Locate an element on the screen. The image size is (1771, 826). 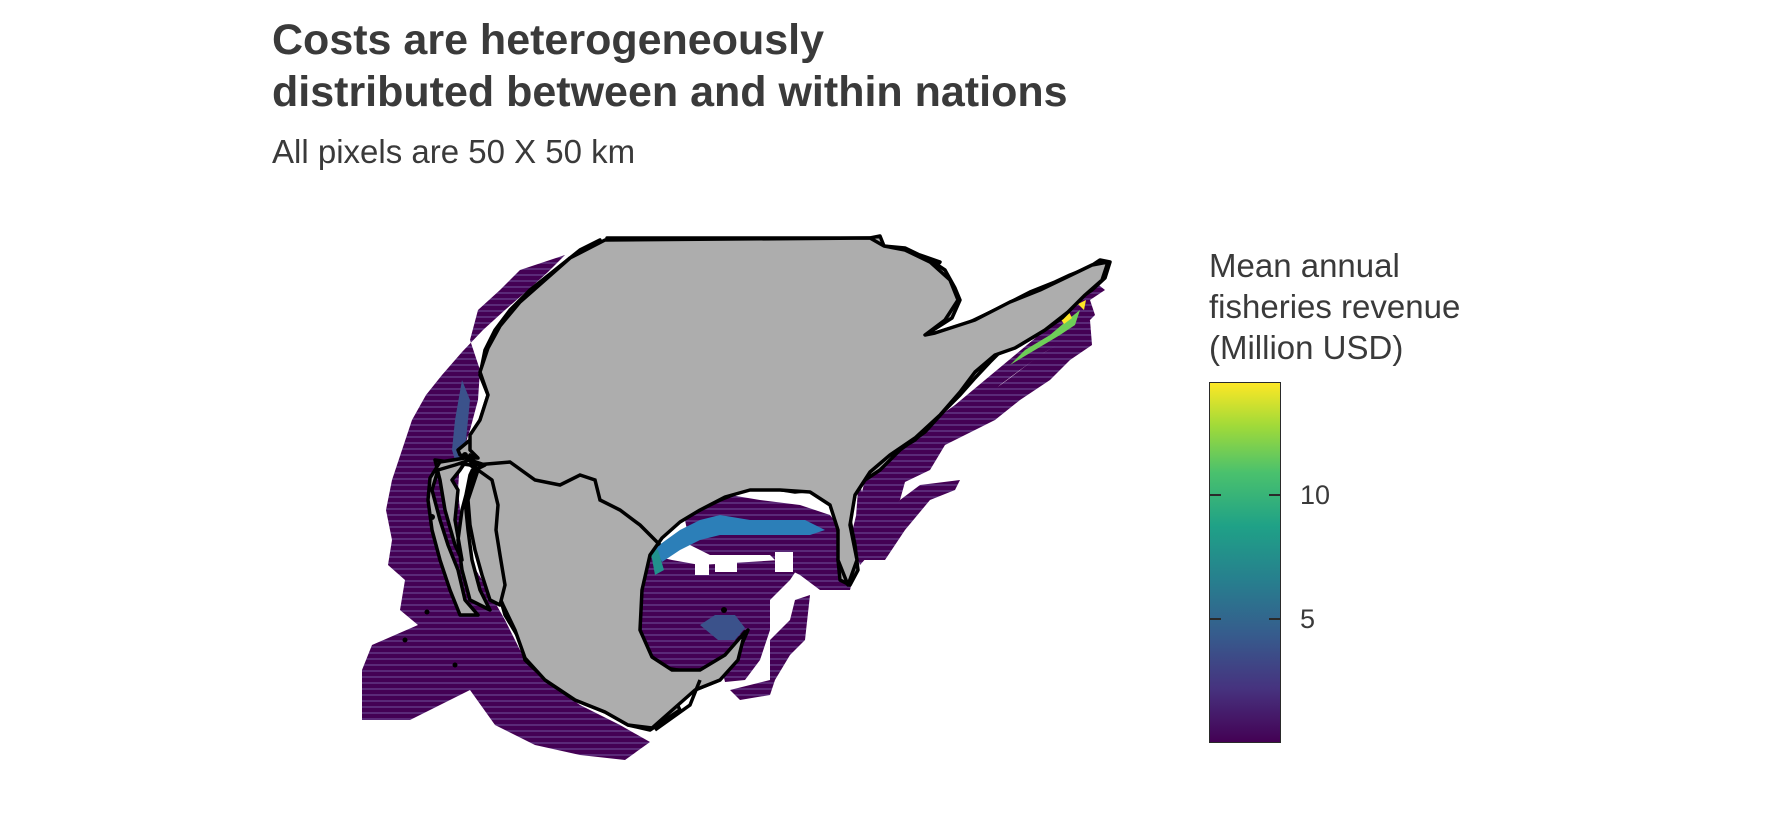
legend-tick-5-right is located at coordinates (1275, 619).